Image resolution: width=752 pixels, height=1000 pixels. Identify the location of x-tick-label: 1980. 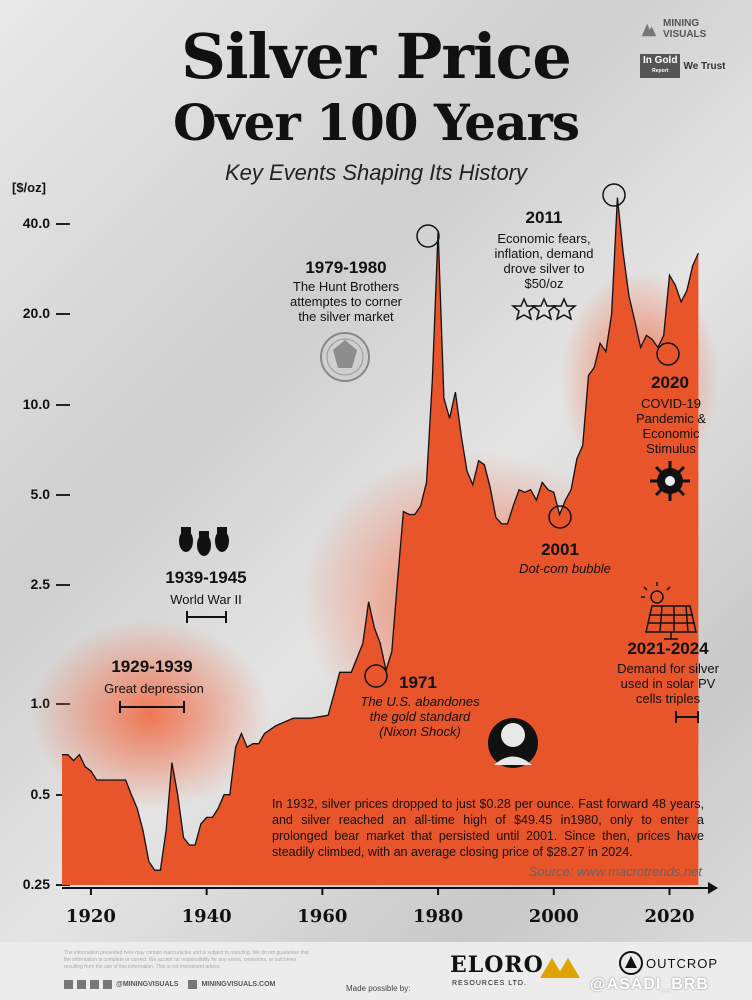
(438, 916).